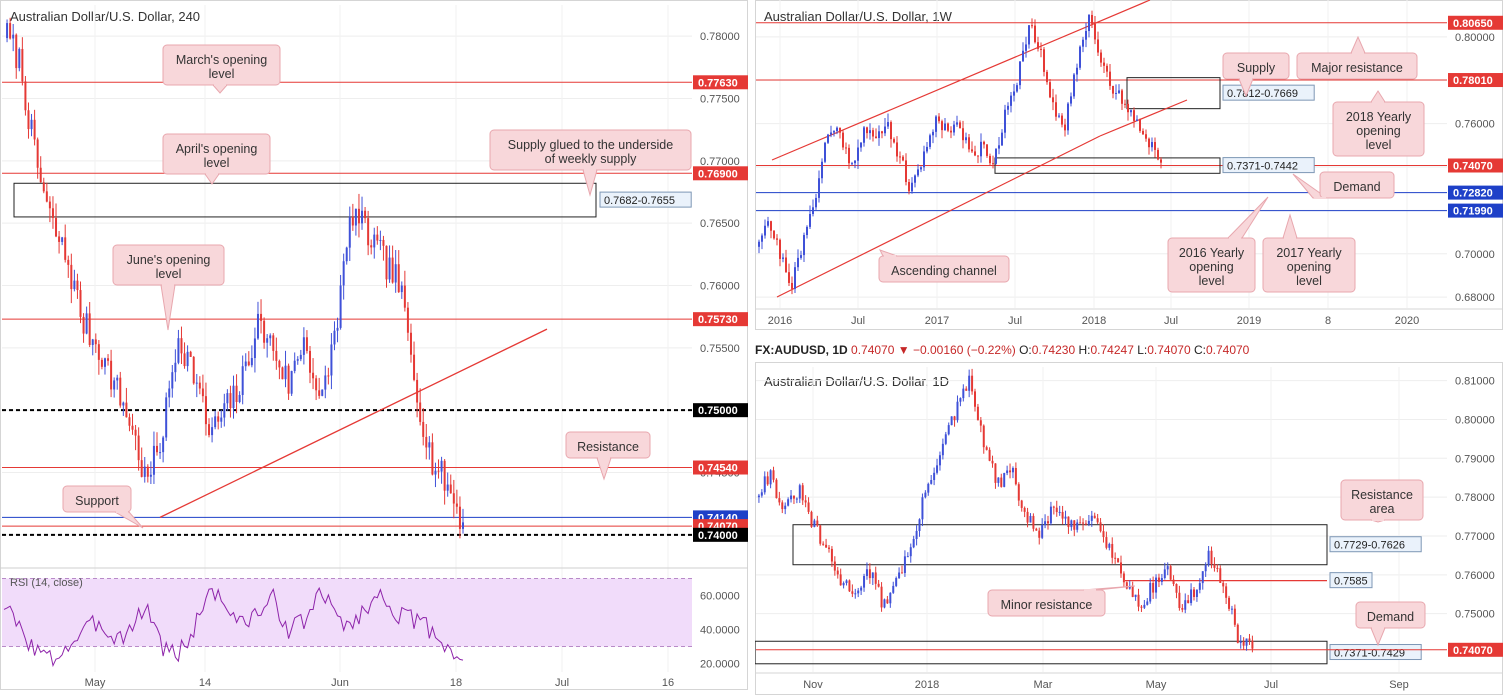  I want to click on svg-text: March's opening, so click(221, 60).